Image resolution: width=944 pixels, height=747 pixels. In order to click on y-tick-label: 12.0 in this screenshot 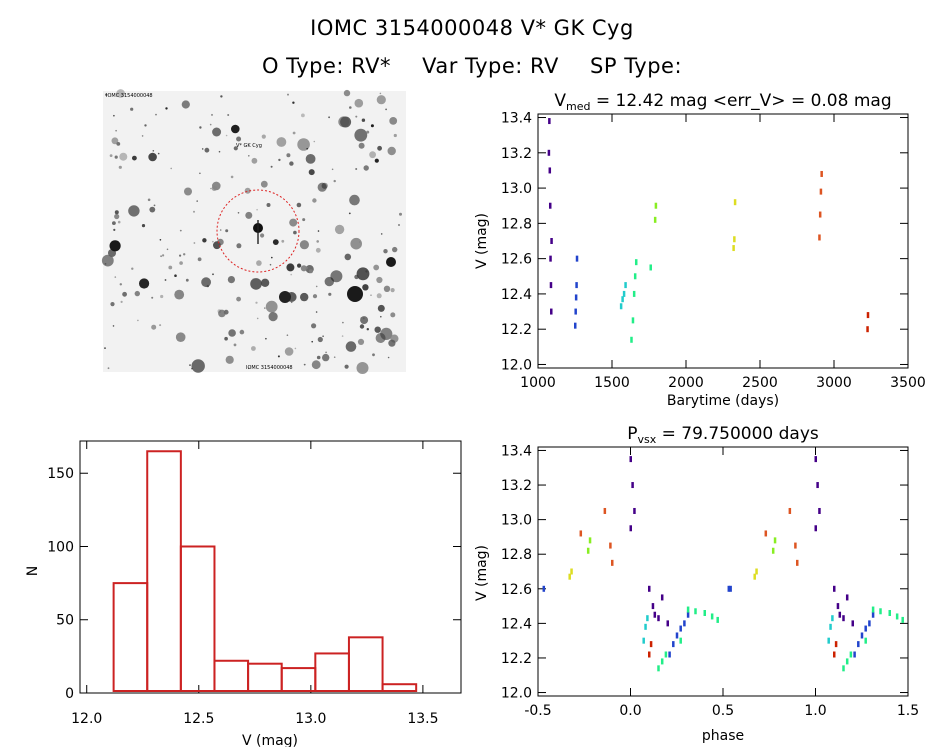, I will do `click(516, 365)`.